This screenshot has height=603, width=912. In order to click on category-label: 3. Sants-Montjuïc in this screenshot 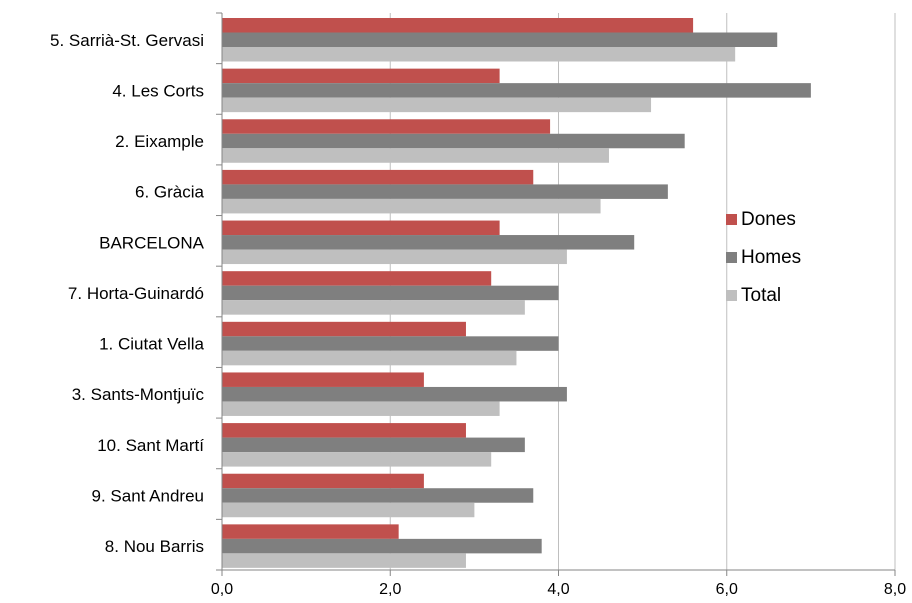, I will do `click(138, 394)`.